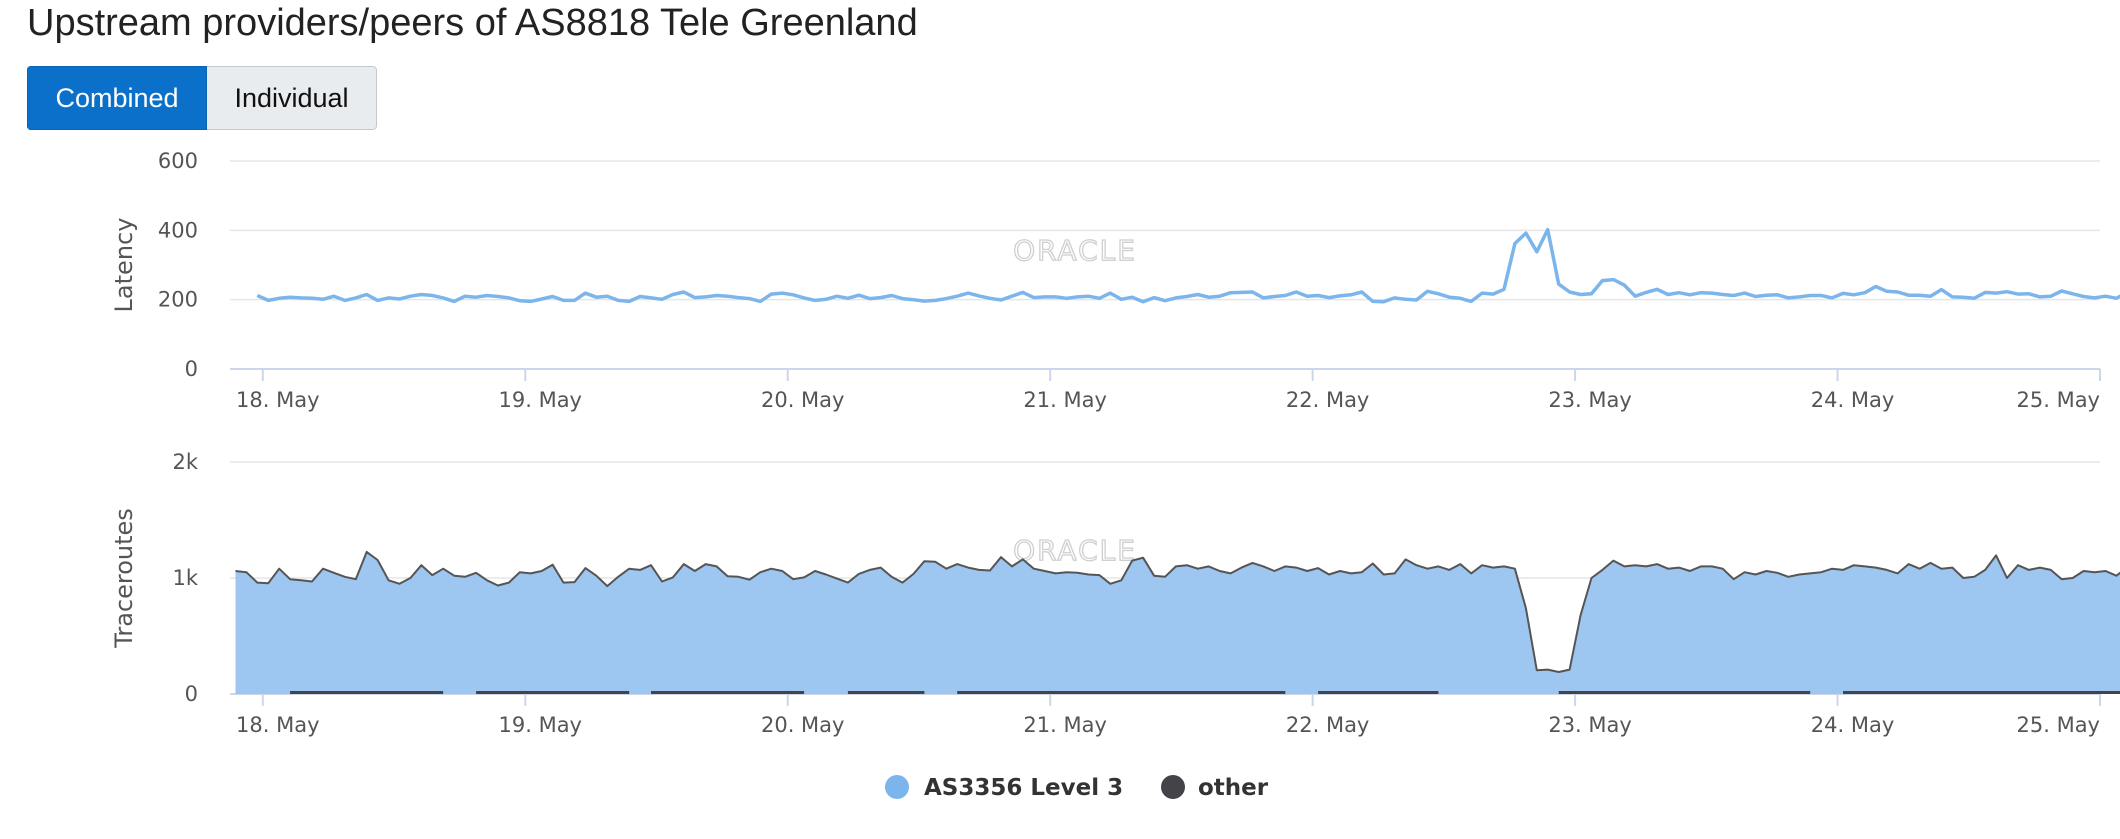 Image resolution: width=2120 pixels, height=839 pixels. I want to click on y-tick-label: 2k, so click(185, 462).